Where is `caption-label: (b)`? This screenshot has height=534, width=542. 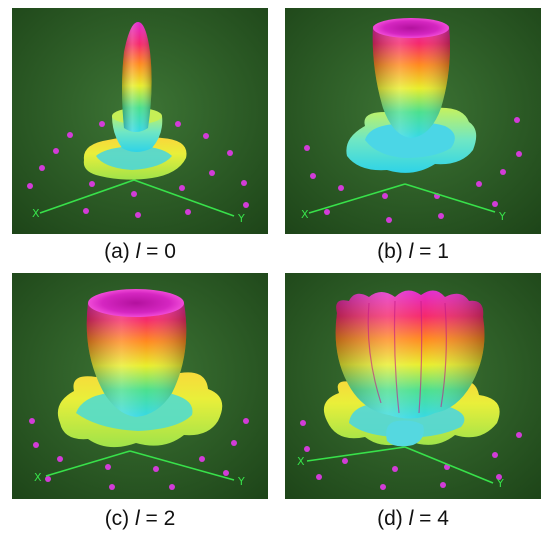
caption-label: (b) is located at coordinates (393, 251).